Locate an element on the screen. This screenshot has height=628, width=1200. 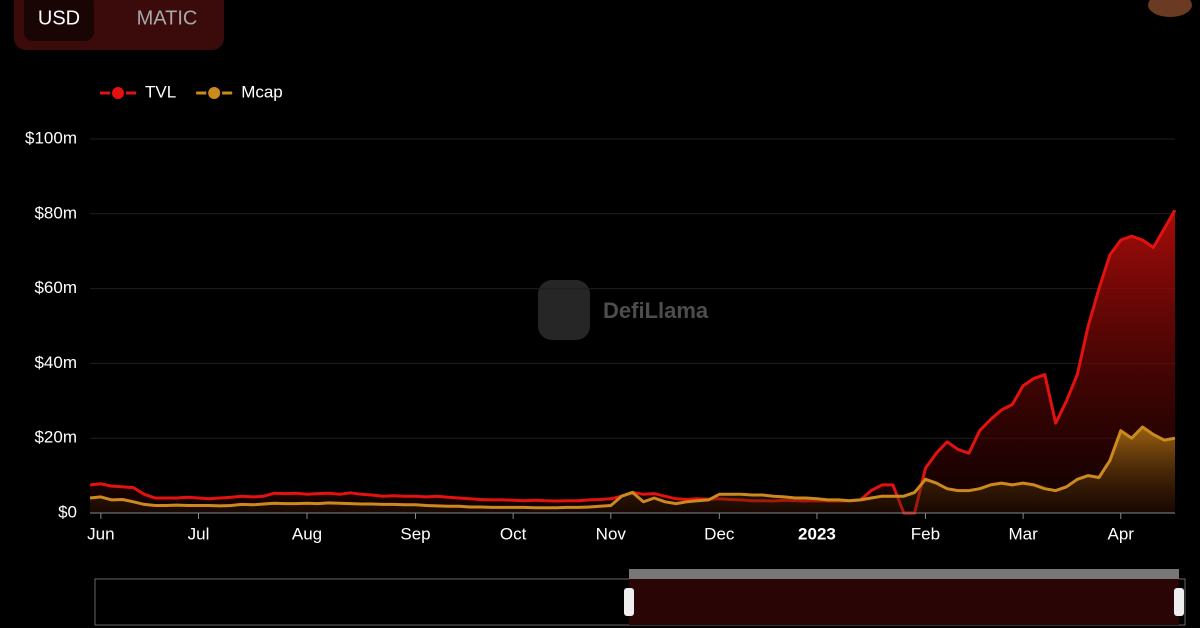
x-tick-label: Apr is located at coordinates (1121, 533).